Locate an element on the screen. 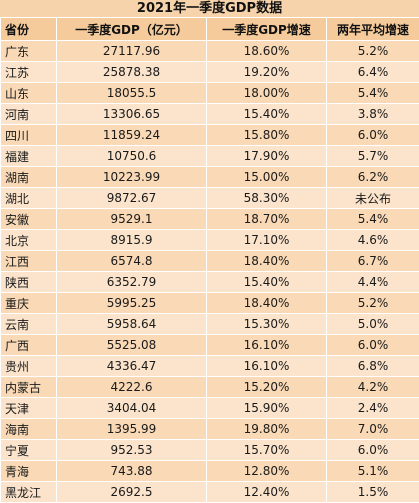 This screenshot has height=503, width=419. gdp-cell: 9872.67 is located at coordinates (132, 198).